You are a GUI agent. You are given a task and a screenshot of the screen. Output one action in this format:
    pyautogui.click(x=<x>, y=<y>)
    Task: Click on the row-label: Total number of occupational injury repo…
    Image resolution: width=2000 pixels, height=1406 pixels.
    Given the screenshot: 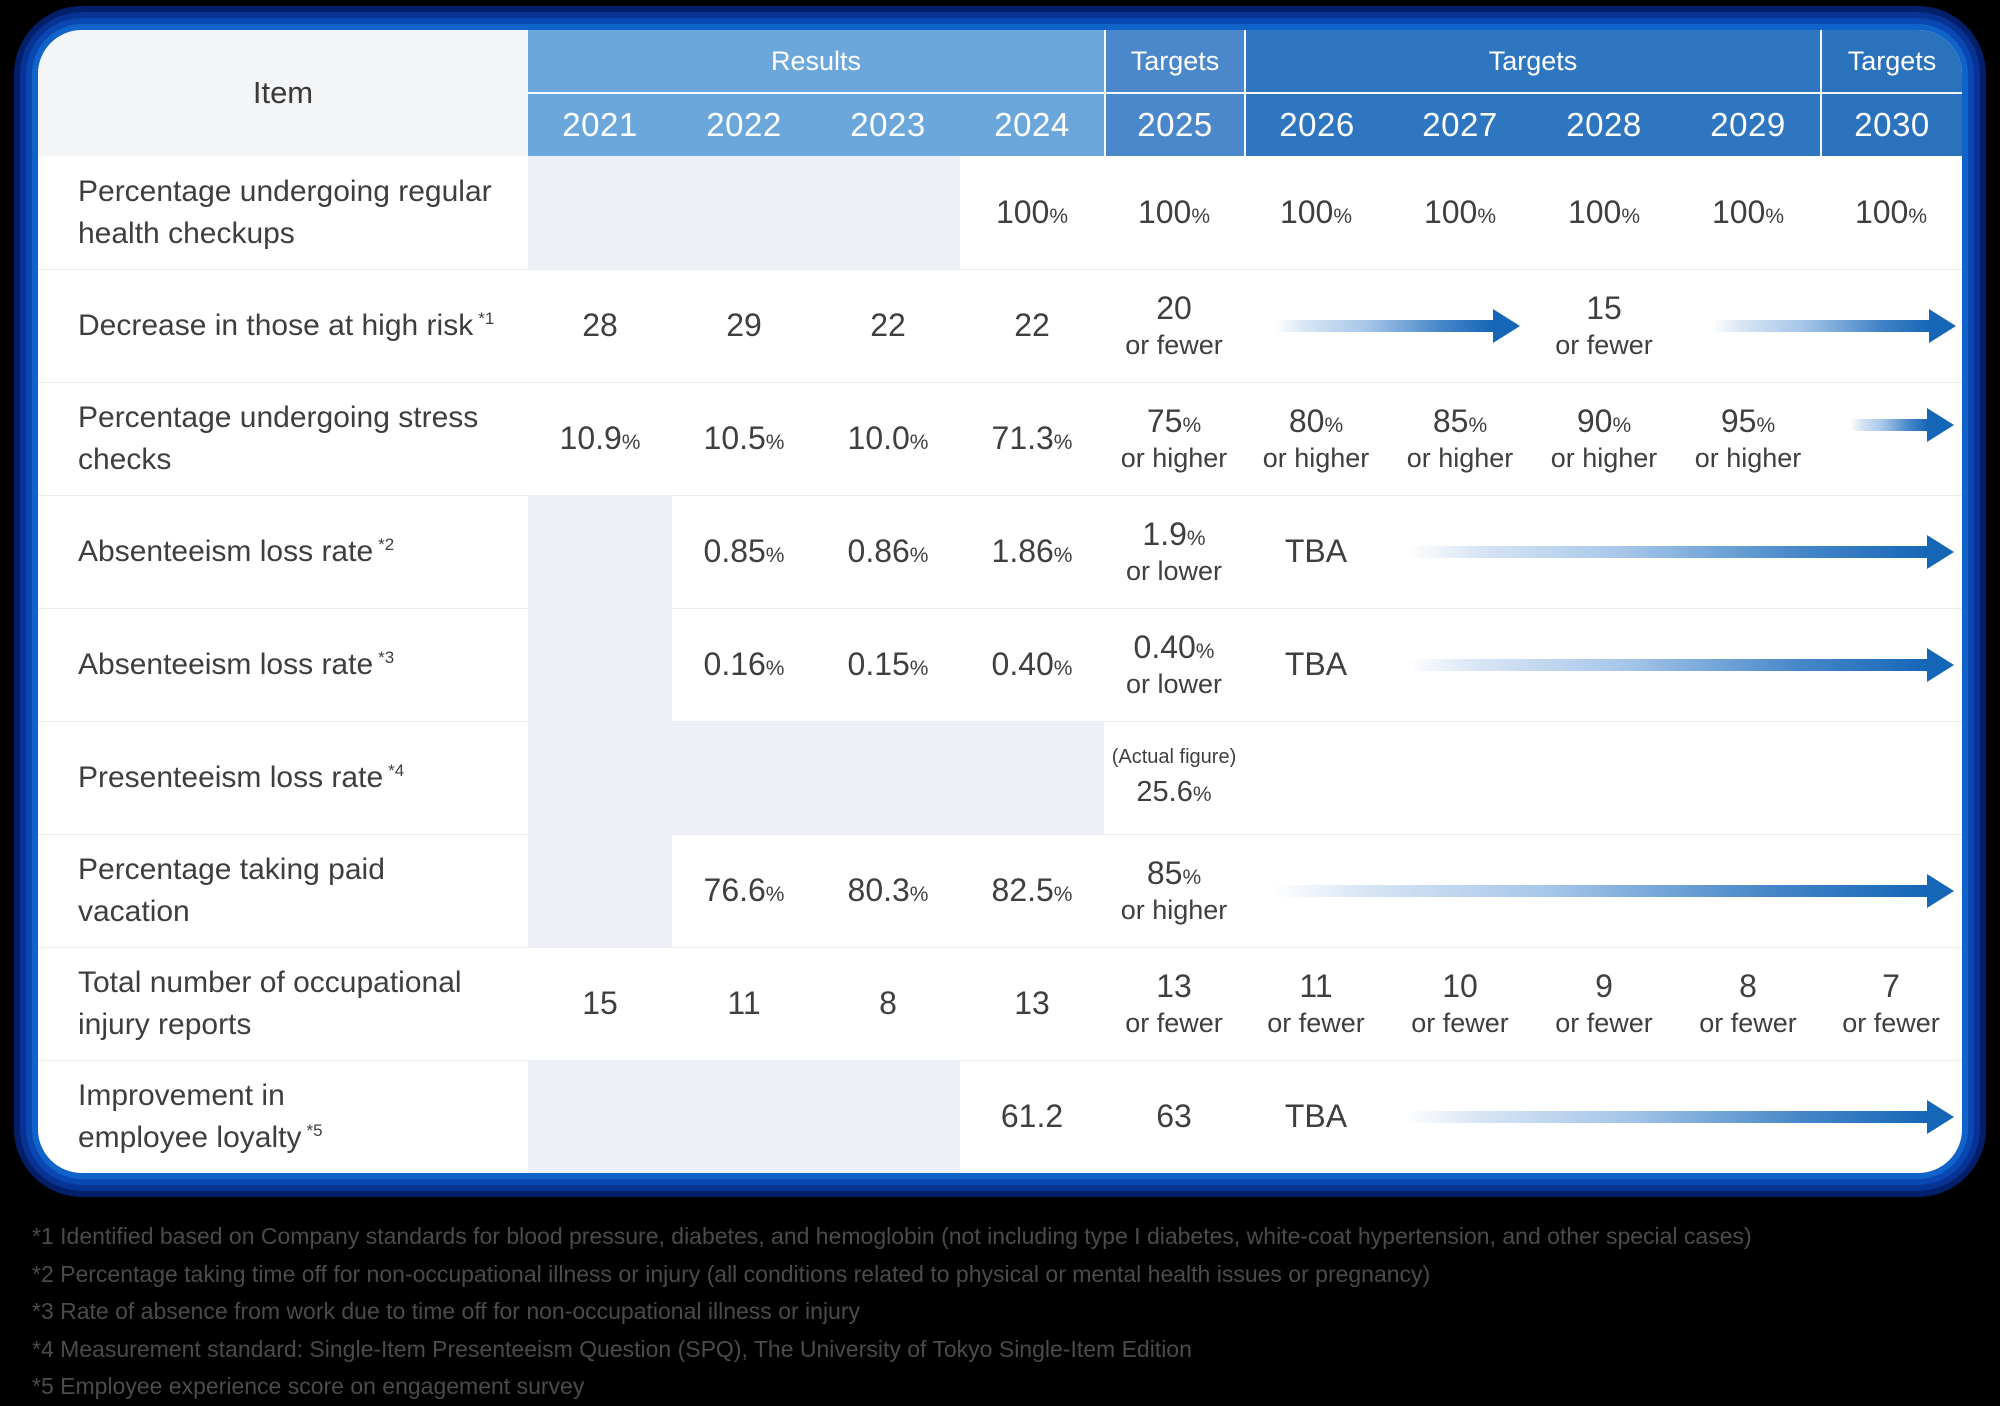 What is the action you would take?
    pyautogui.click(x=270, y=1003)
    